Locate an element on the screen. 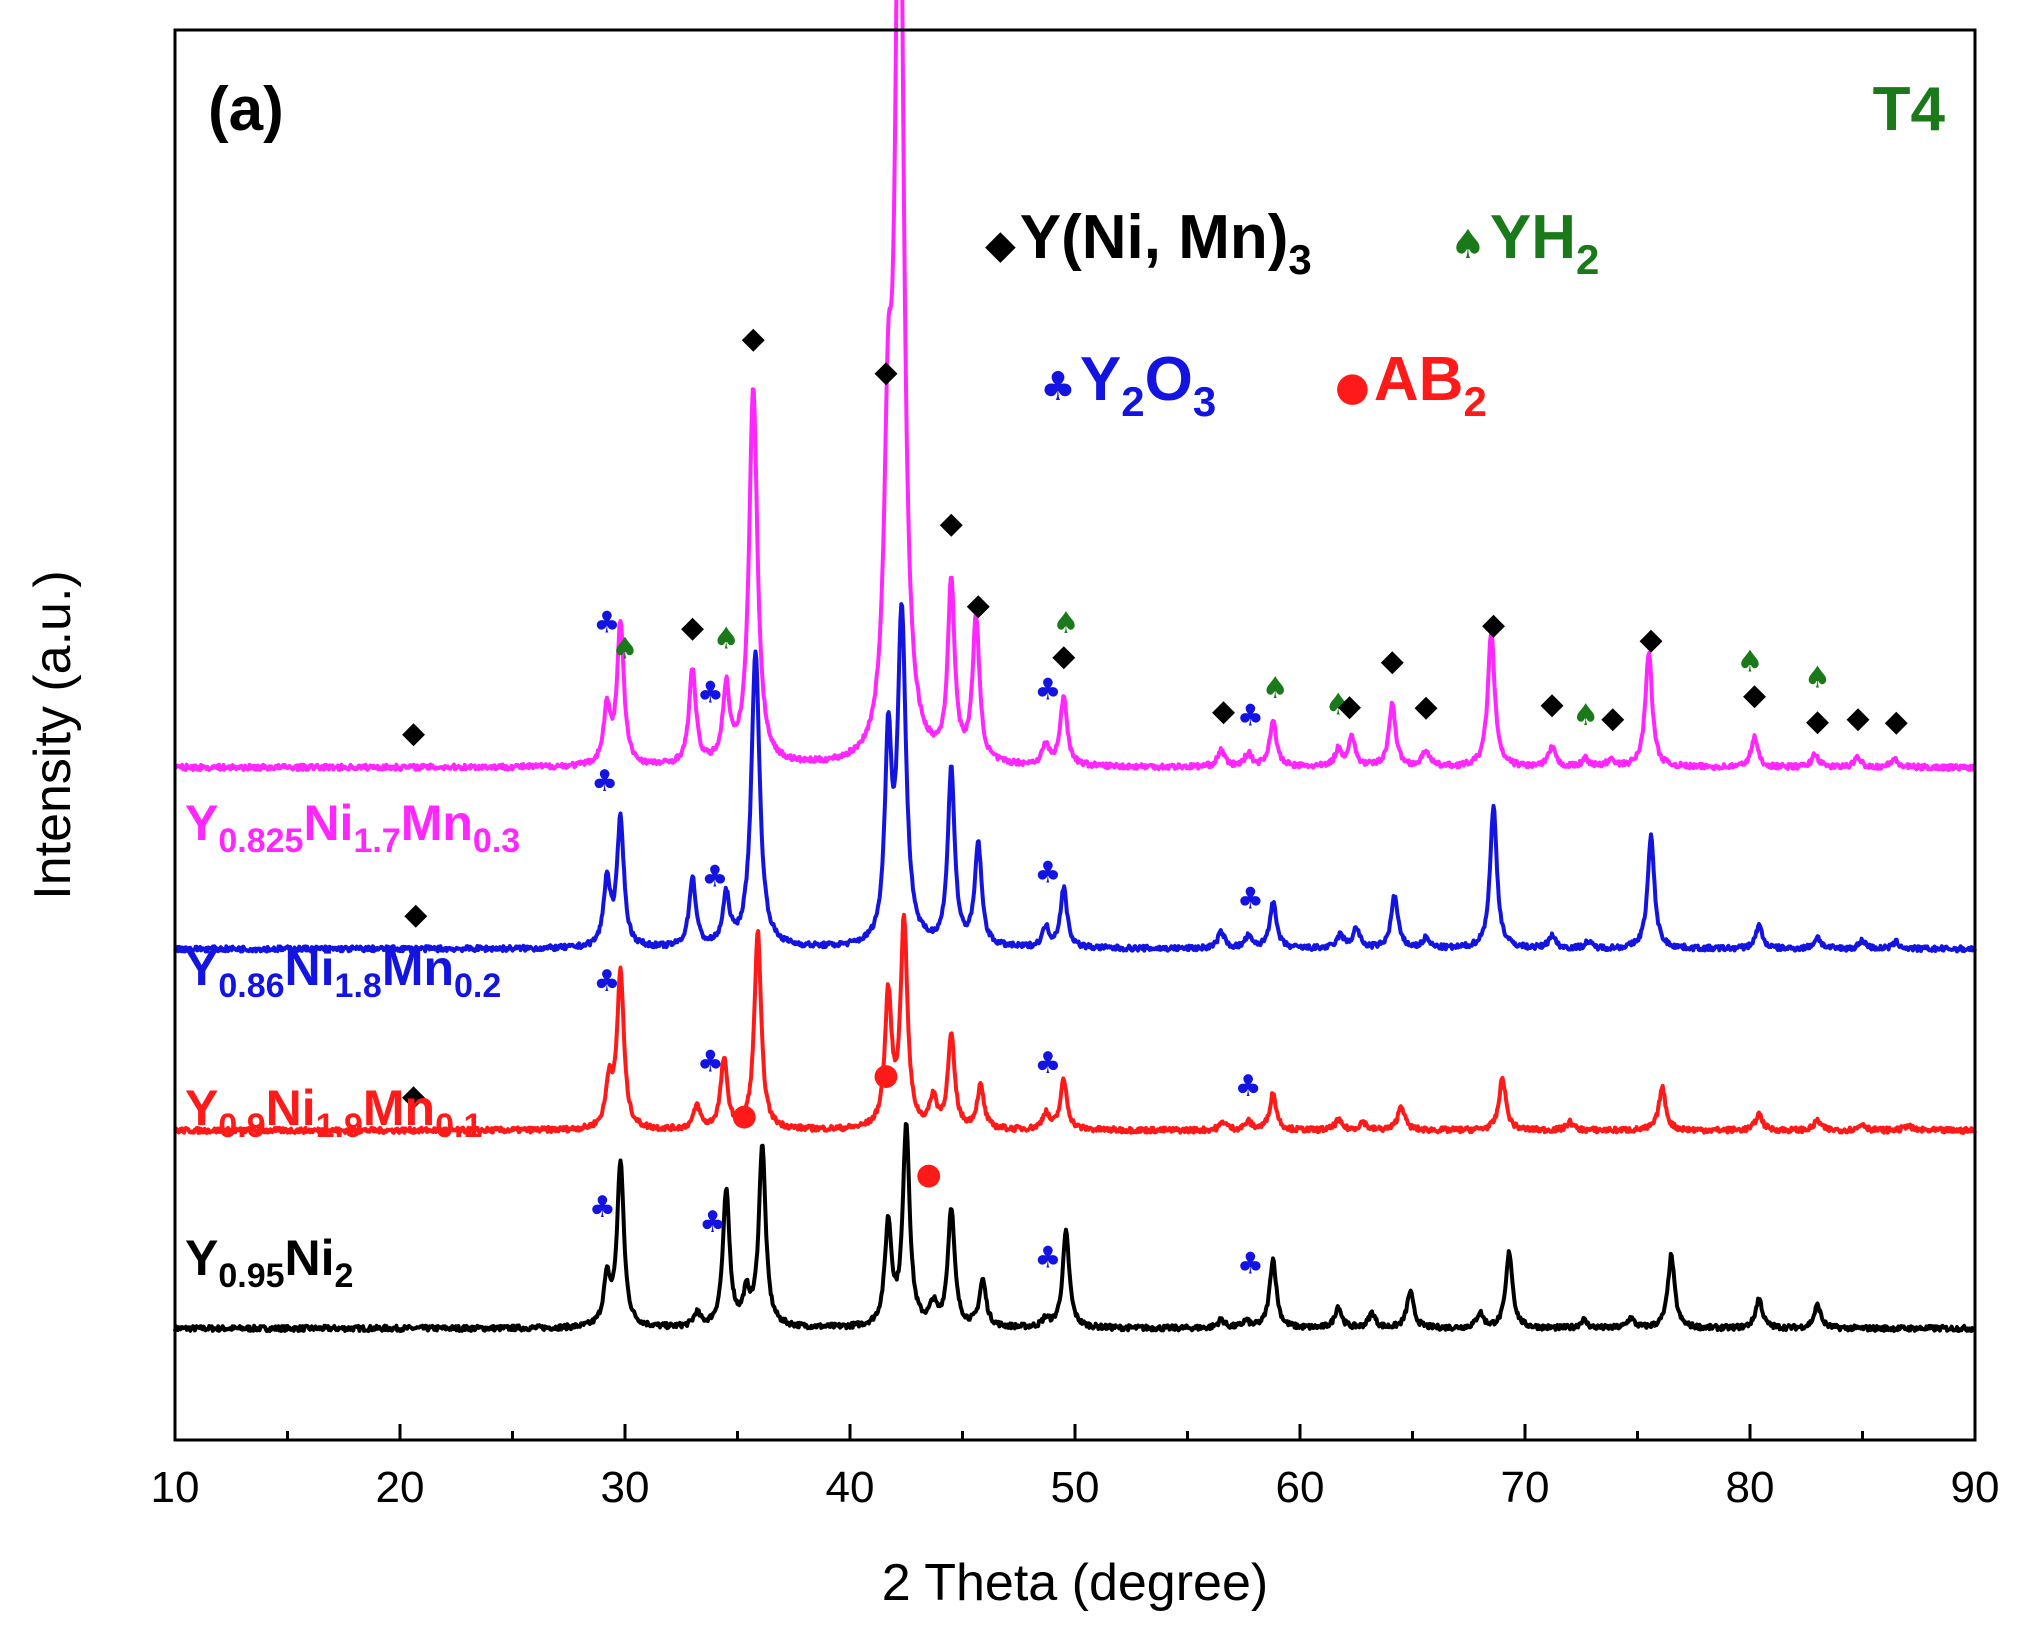 This screenshot has width=2021, height=1650. series-label-subscript: 1.7 is located at coordinates (376, 841).